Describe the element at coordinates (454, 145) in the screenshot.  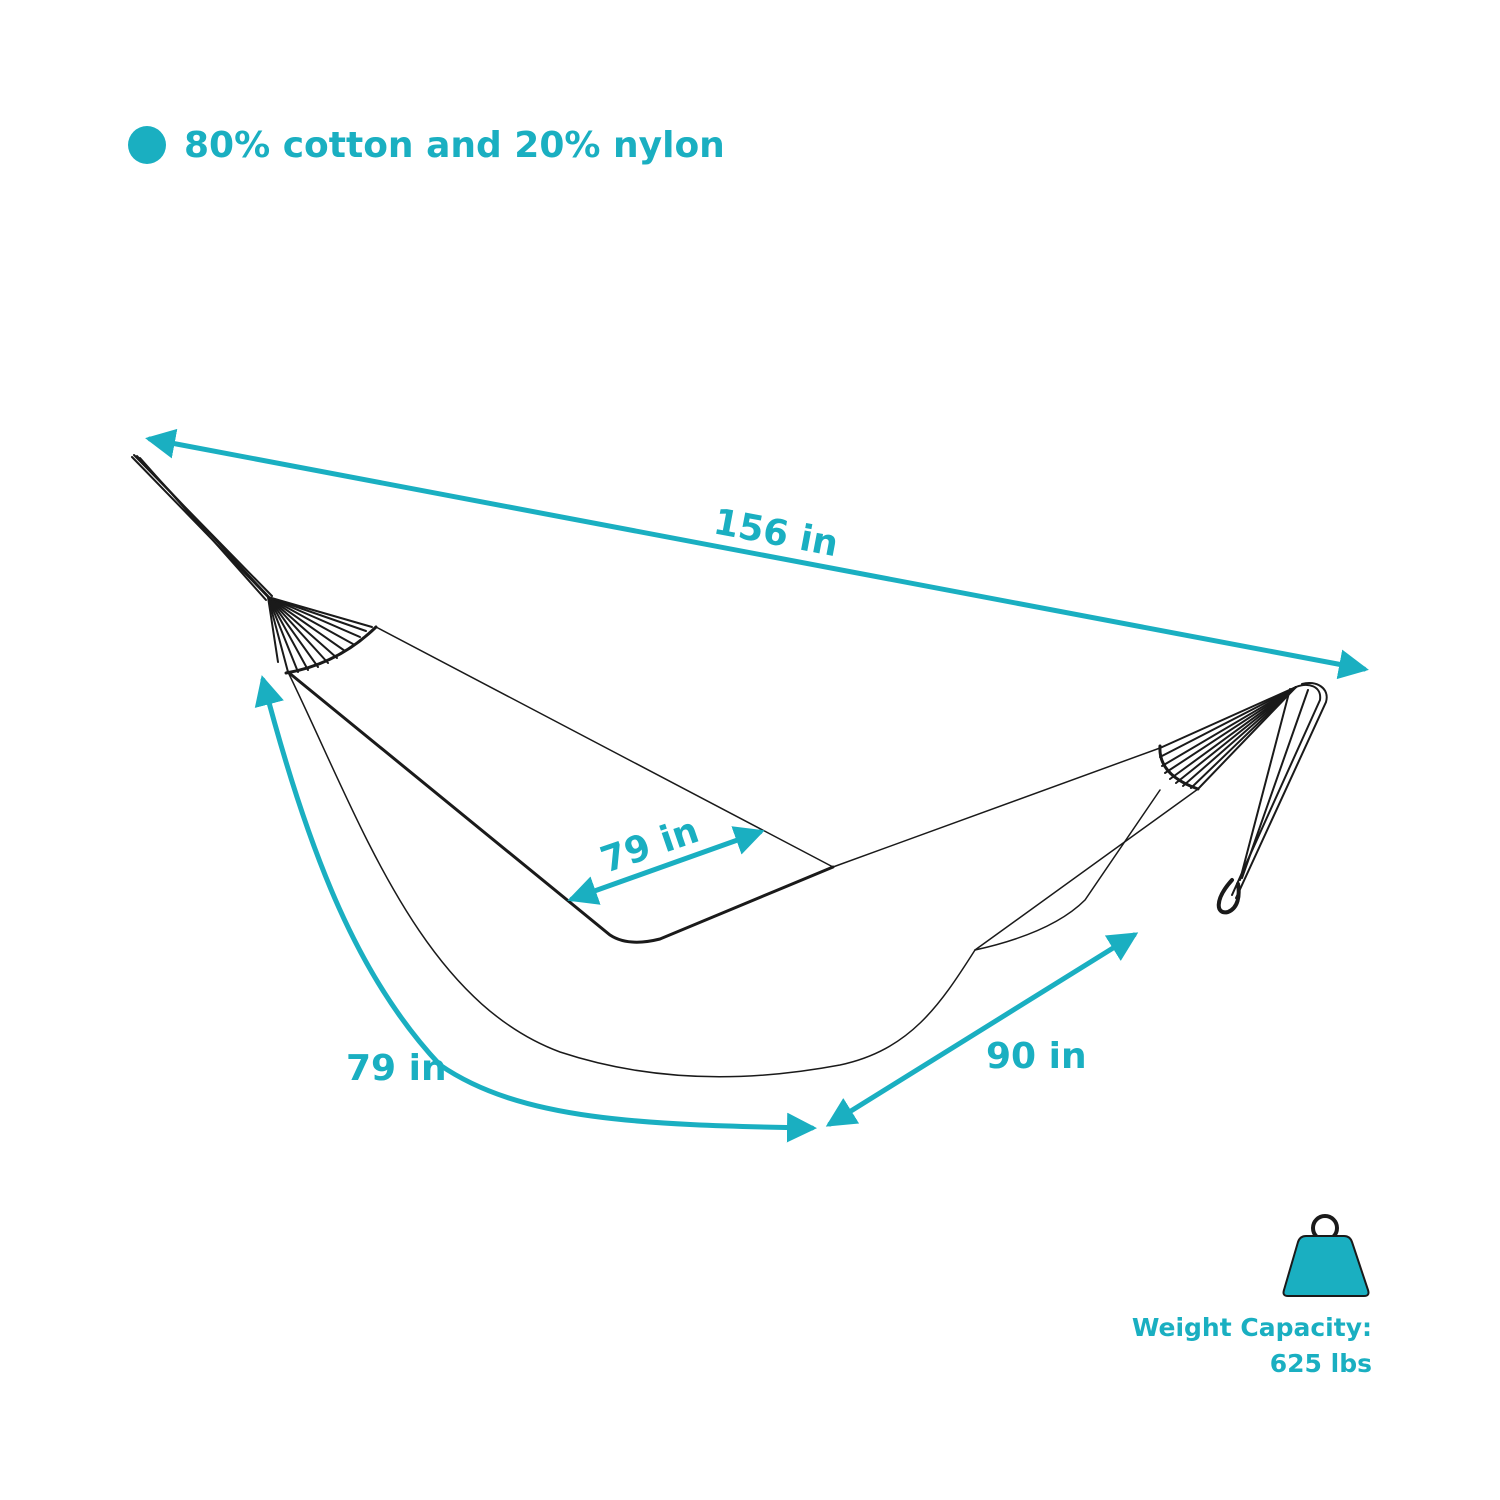
I see `material-text: 80% cotton and 20% nylon` at that location.